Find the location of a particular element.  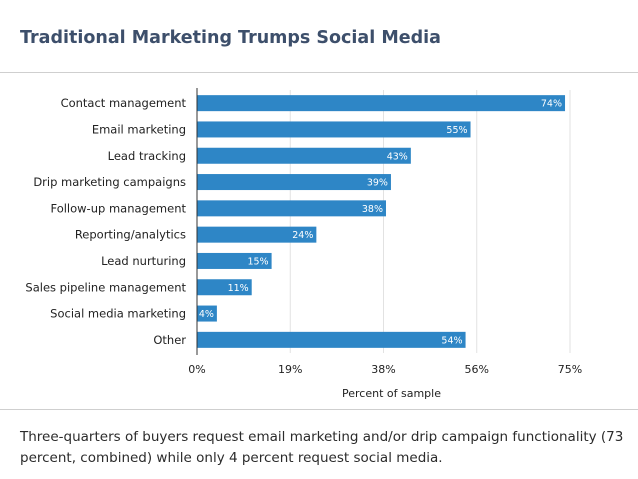

category-label: Follow-up management is located at coordinates (118, 208).